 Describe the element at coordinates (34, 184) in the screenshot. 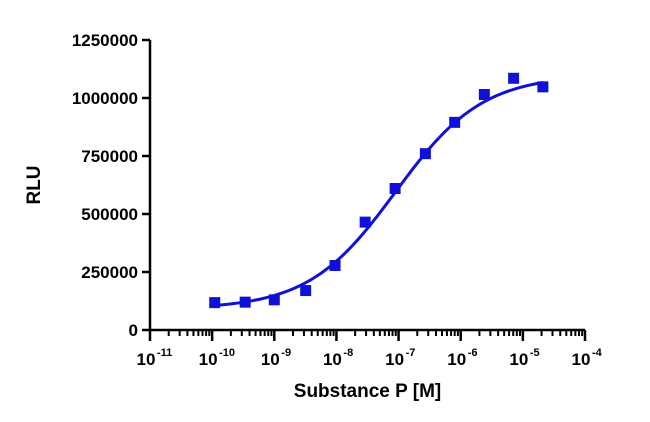

I see `y-axis-label: RLU` at that location.